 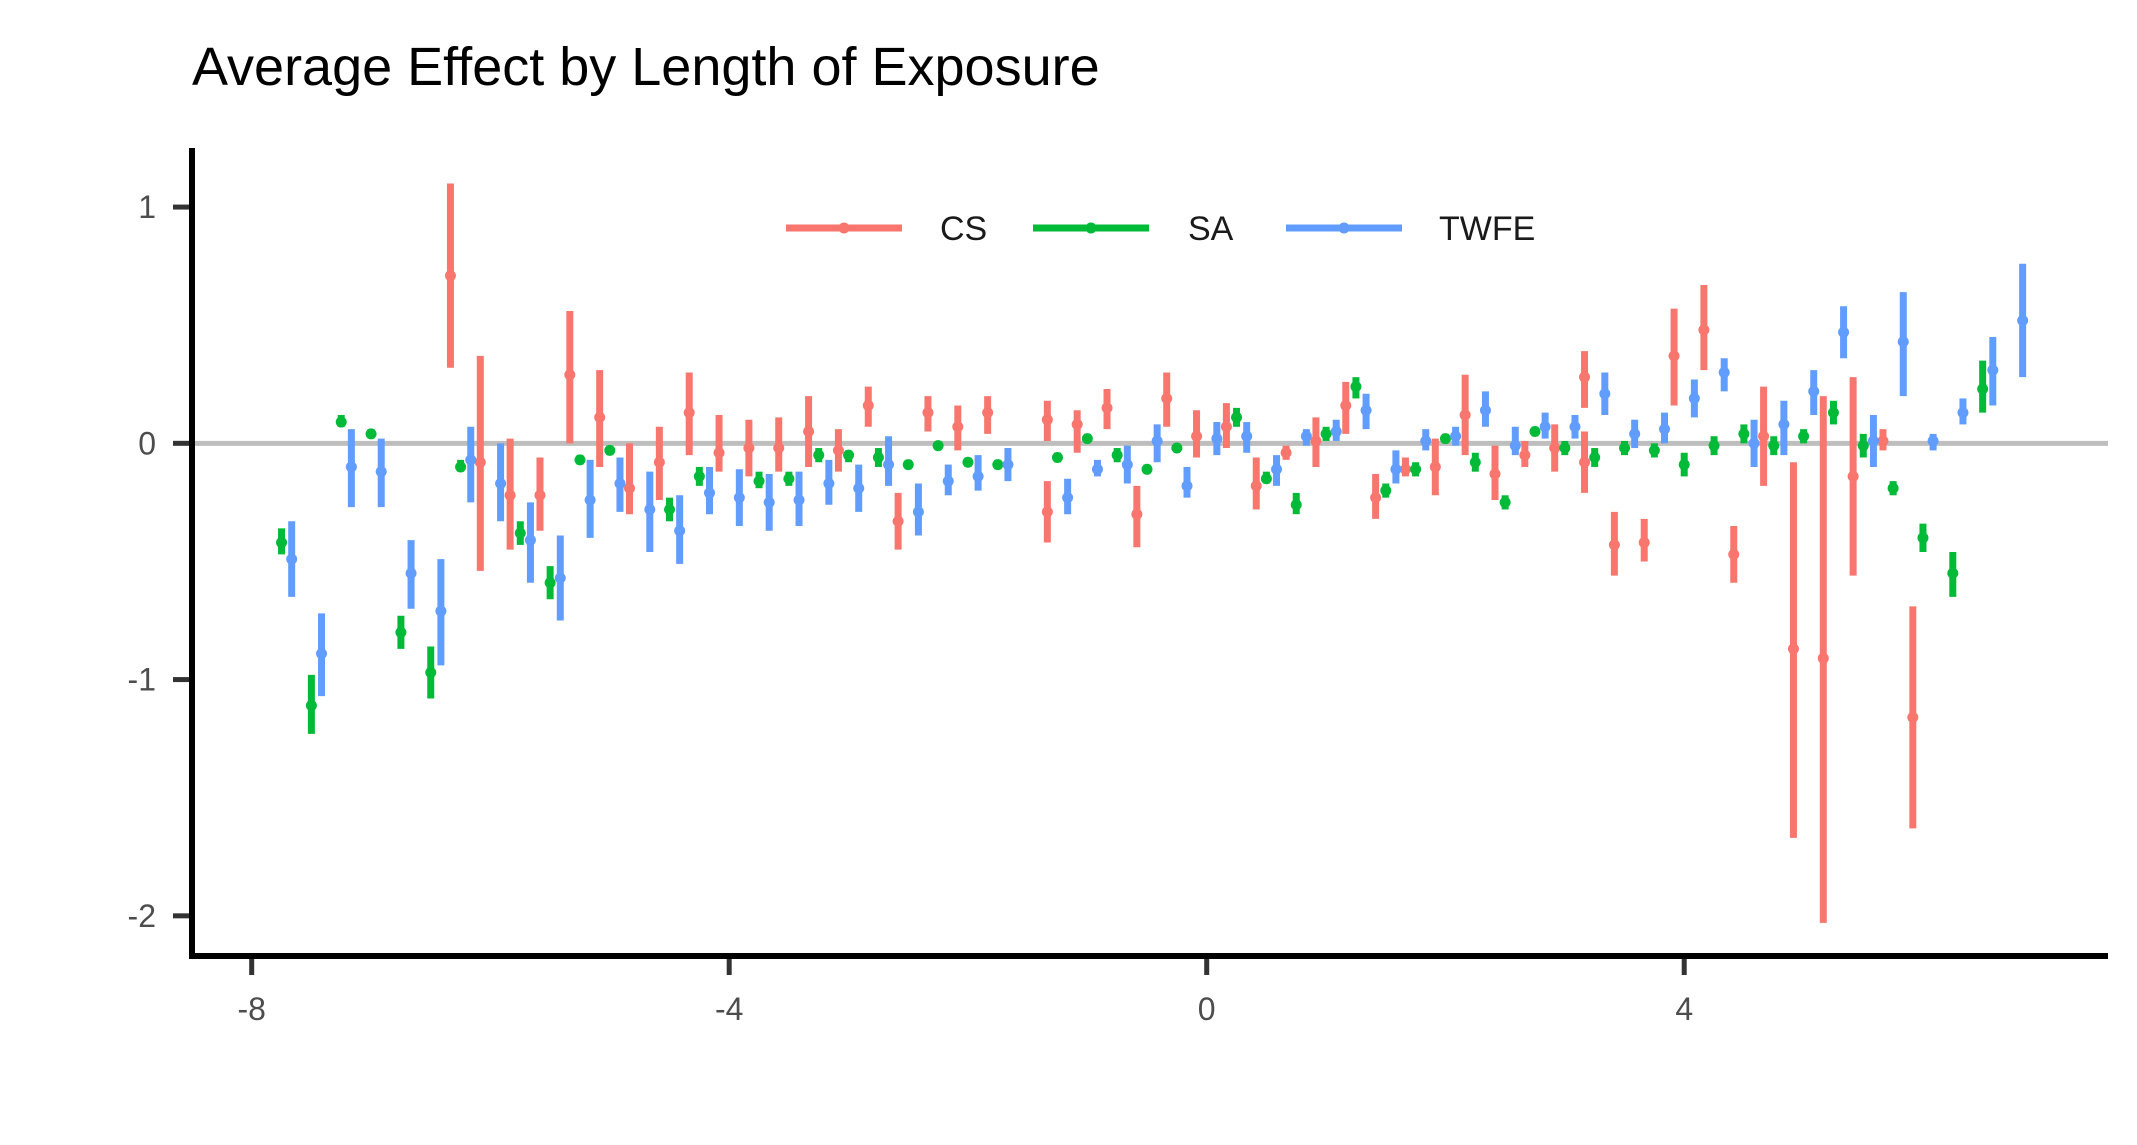 I want to click on x-tick-label: 4, so click(x=1684, y=1009).